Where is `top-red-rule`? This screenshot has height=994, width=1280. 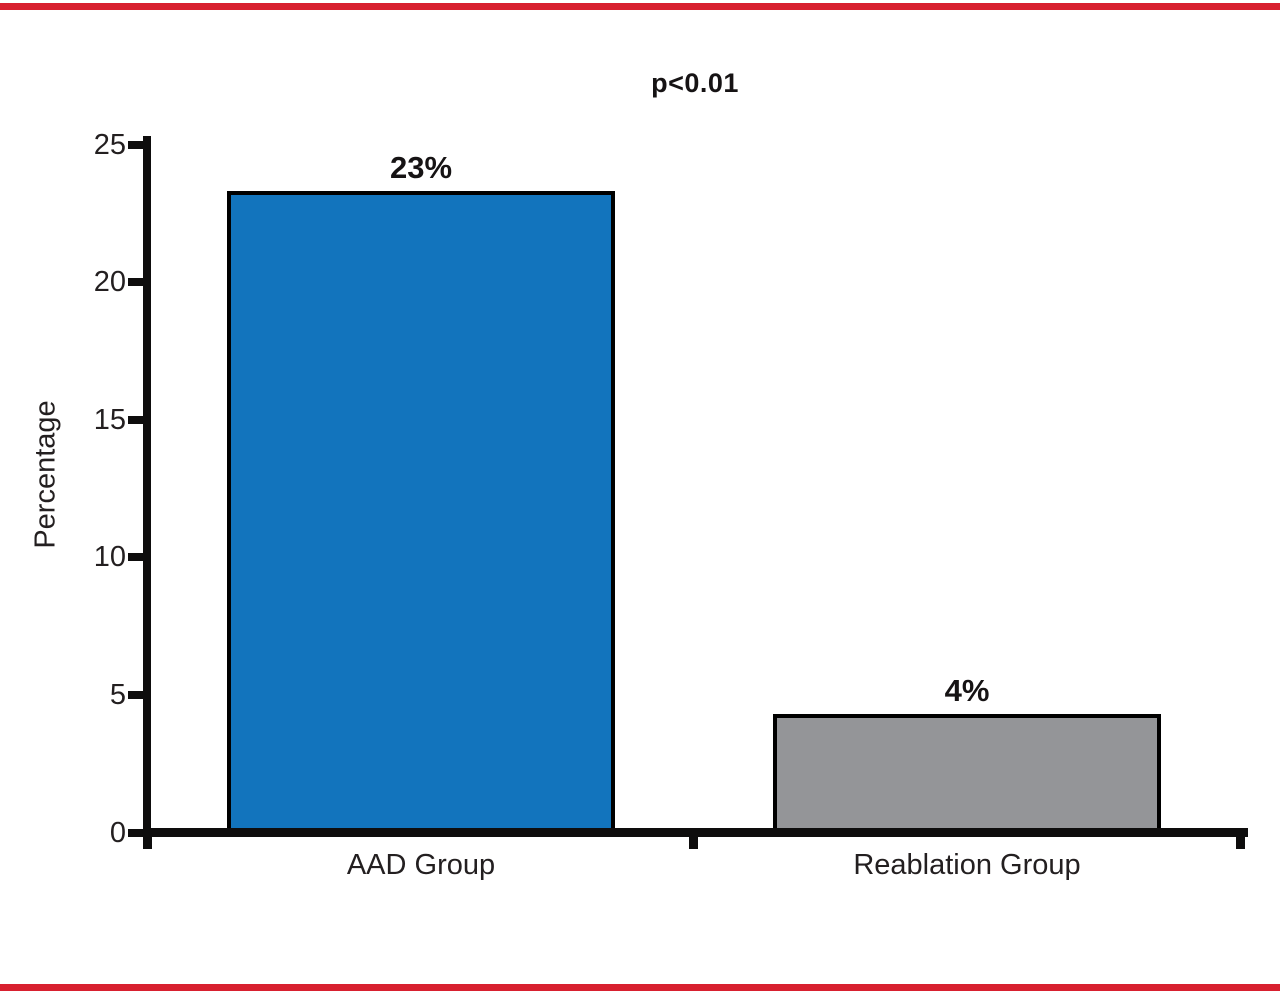 top-red-rule is located at coordinates (640, 6).